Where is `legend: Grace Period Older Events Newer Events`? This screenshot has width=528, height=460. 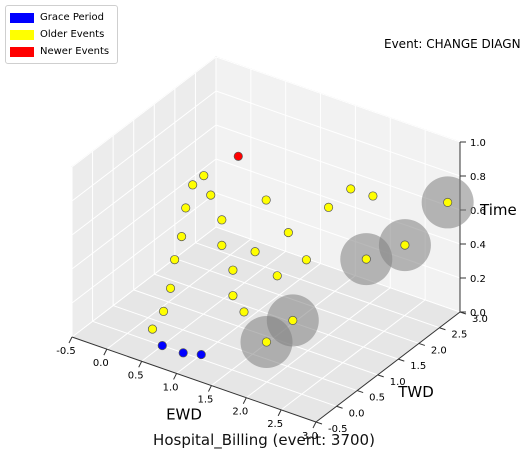 legend: Grace Period Older Events Newer Events is located at coordinates (61, 34).